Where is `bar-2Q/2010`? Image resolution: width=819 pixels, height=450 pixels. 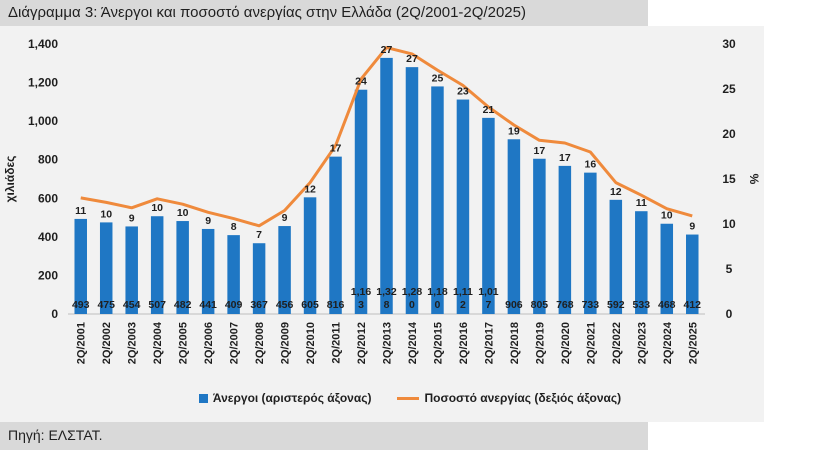
bar-2Q/2010 is located at coordinates (310, 255).